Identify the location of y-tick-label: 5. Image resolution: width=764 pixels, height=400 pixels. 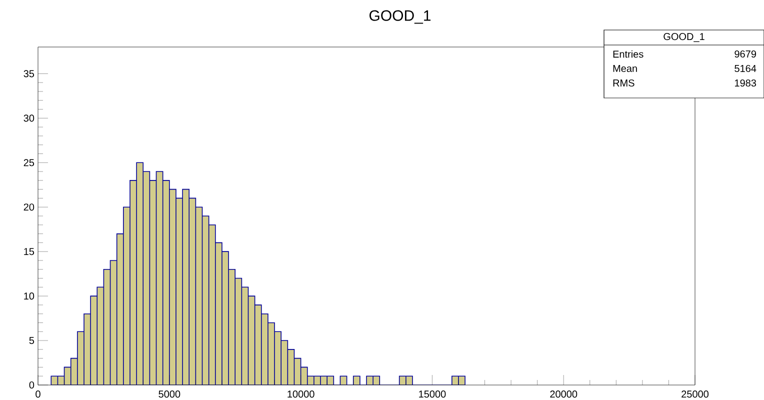
(31, 340).